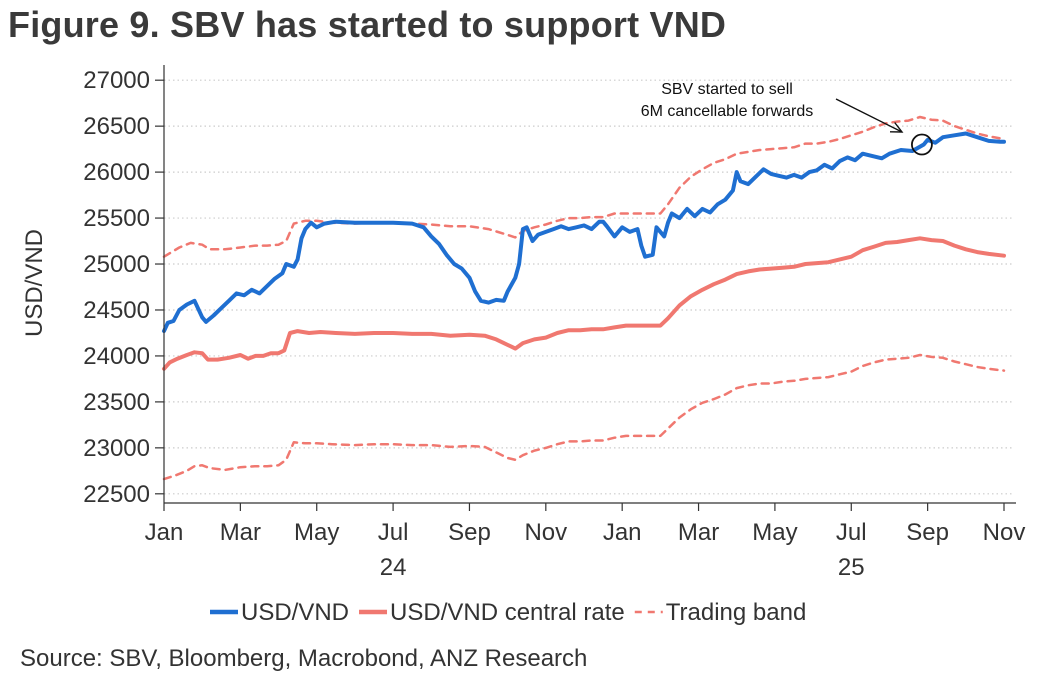  What do you see at coordinates (736, 612) in the screenshot?
I see `legend-label: Trading band` at bounding box center [736, 612].